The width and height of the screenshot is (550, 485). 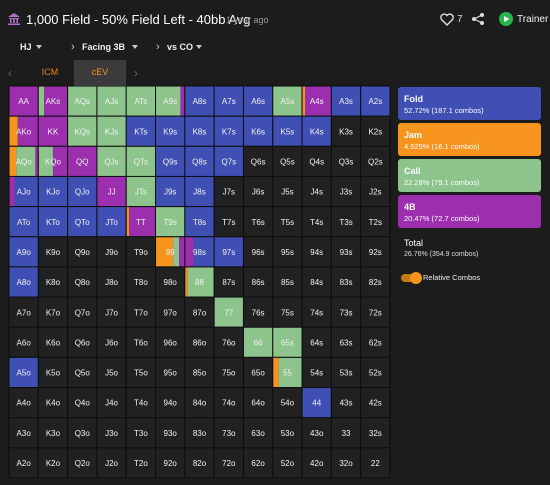 I want to click on bank-icon, so click(x=14, y=19).